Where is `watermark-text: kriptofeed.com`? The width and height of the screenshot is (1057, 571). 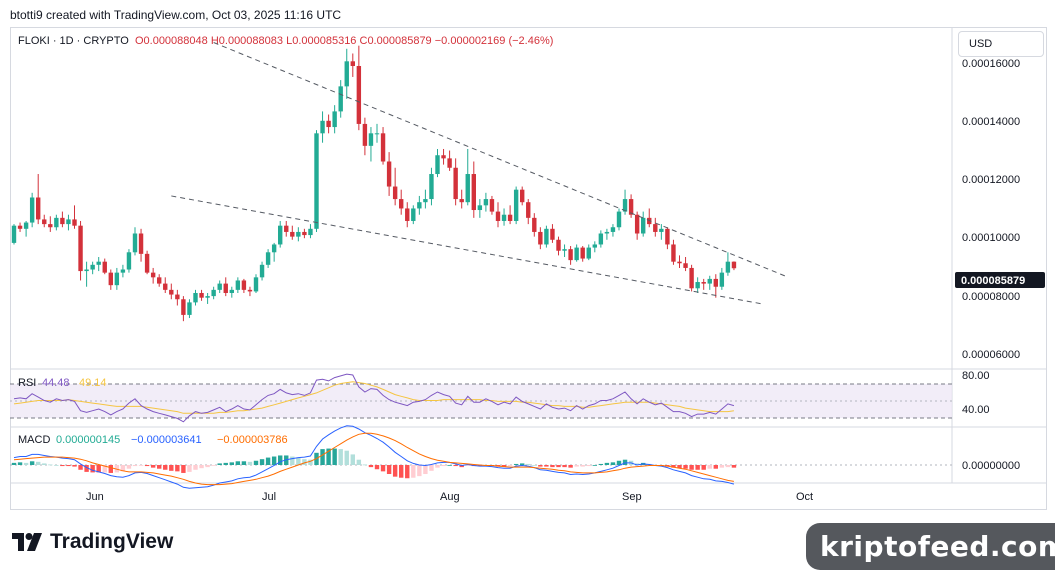
watermark-text: kriptofeed.com is located at coordinates (938, 546).